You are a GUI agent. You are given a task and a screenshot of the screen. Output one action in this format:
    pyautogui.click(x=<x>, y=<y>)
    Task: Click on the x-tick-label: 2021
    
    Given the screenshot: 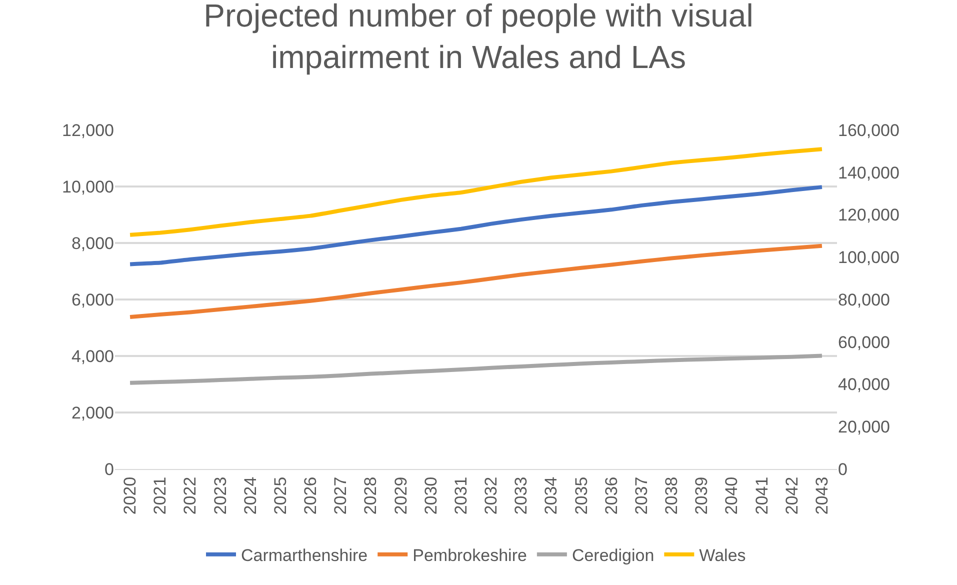 What is the action you would take?
    pyautogui.click(x=160, y=495)
    